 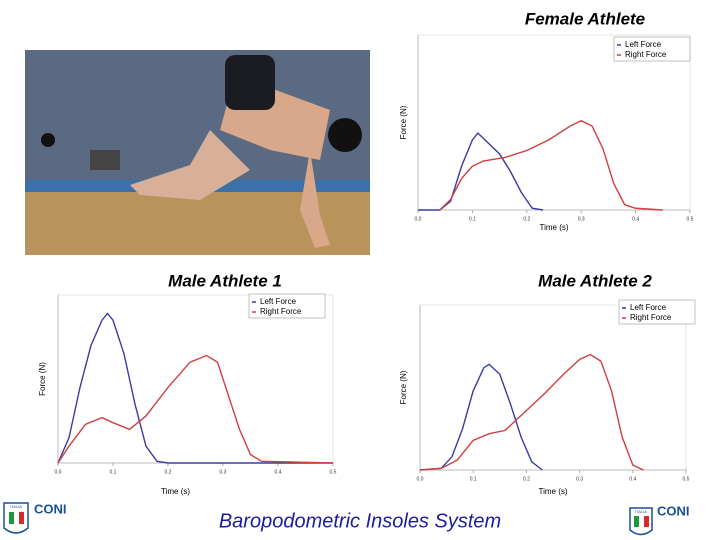 What do you see at coordinates (35, 517) in the screenshot?
I see `logo-left: ITALIA CONI` at bounding box center [35, 517].